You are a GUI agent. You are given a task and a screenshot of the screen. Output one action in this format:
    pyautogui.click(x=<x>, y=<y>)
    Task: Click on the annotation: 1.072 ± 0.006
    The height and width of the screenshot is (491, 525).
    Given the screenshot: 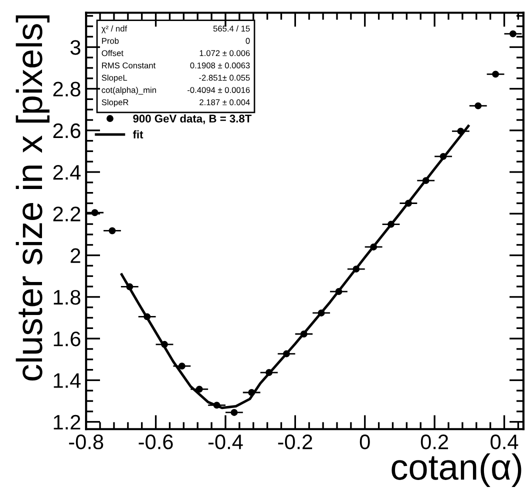 What is the action you would take?
    pyautogui.click(x=225, y=53)
    